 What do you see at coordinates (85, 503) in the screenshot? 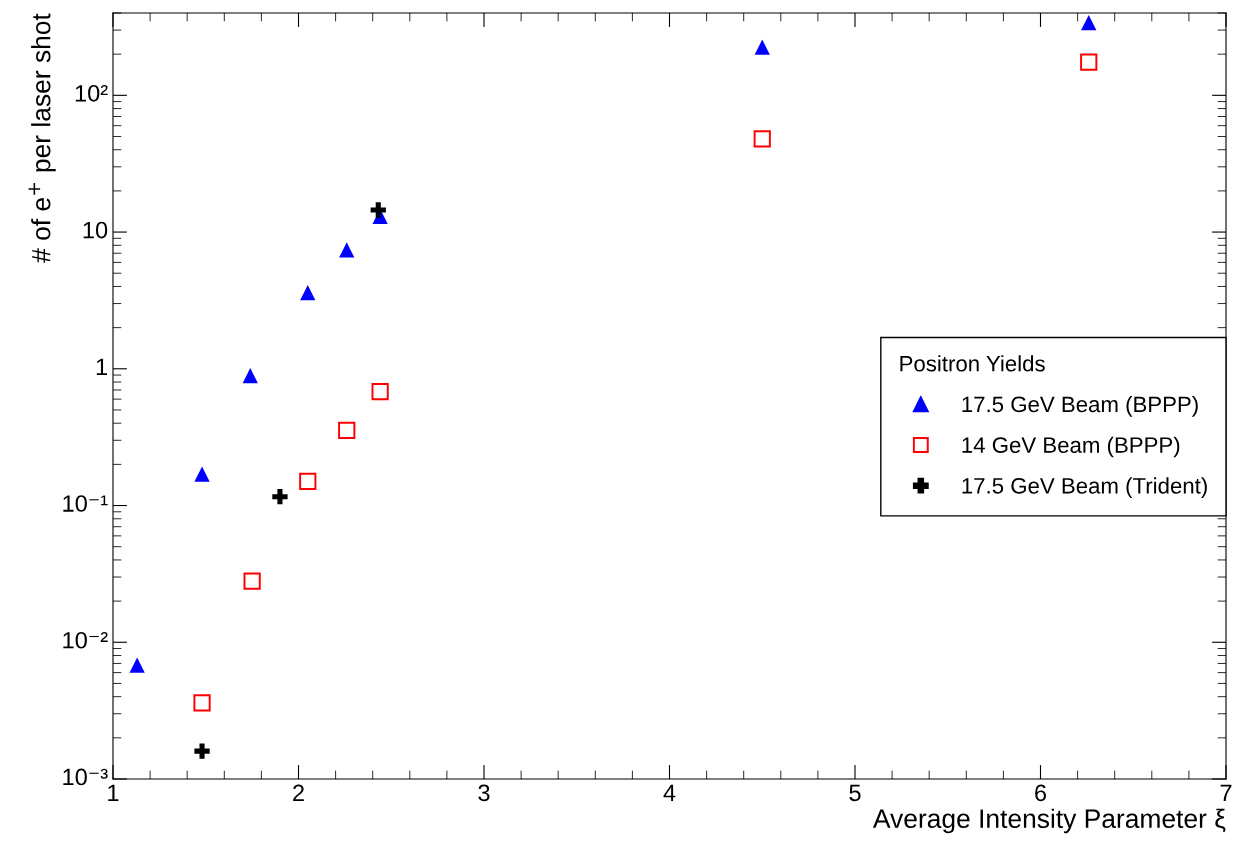
I see `y-tick-label: 10⁻¹` at bounding box center [85, 503].